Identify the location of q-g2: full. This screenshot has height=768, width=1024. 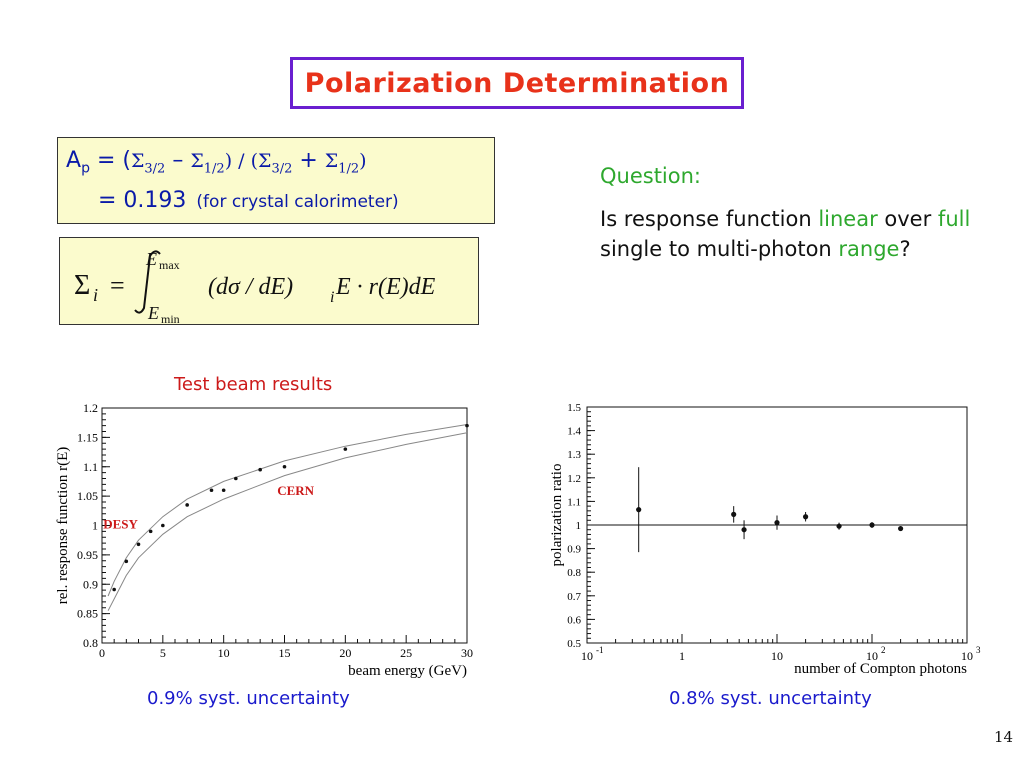
(954, 219).